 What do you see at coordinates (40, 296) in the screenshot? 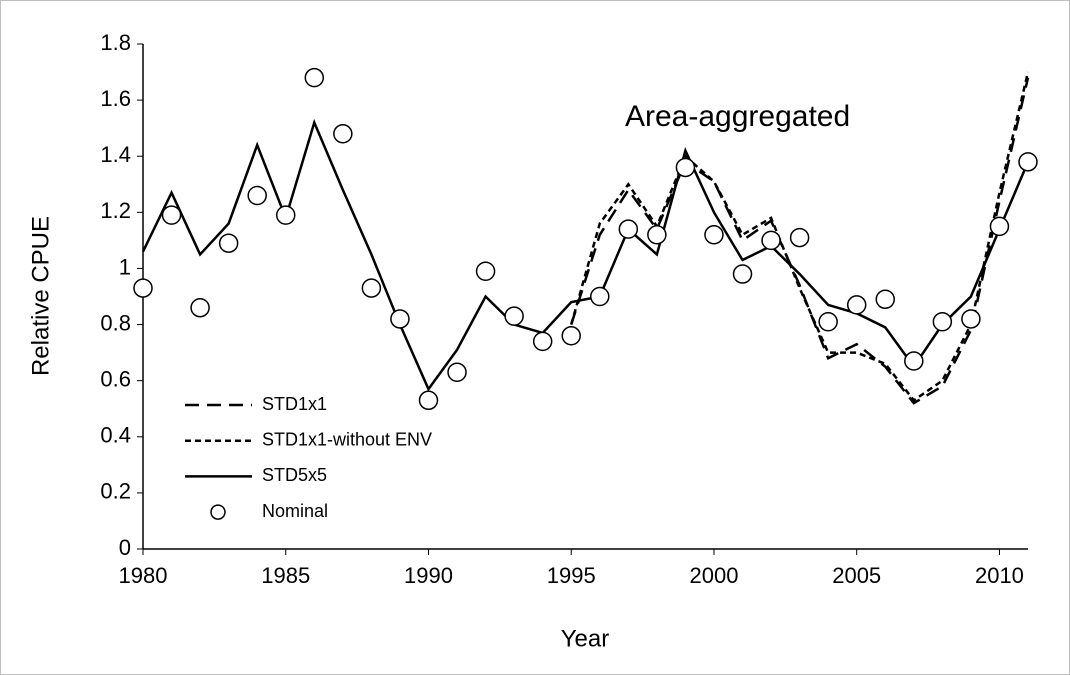
I see `y-axis-label: Relative CPUE` at bounding box center [40, 296].